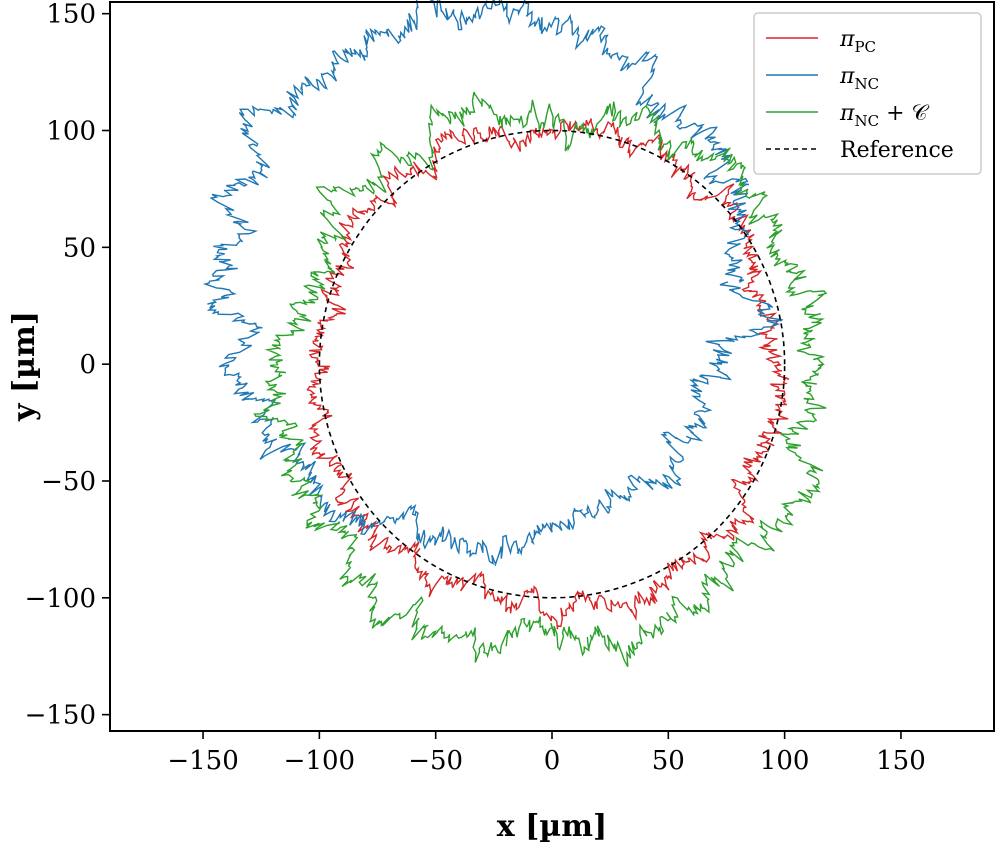 The height and width of the screenshot is (844, 996). What do you see at coordinates (60, 716) in the screenshot?
I see `y-tick-label: −150` at bounding box center [60, 716].